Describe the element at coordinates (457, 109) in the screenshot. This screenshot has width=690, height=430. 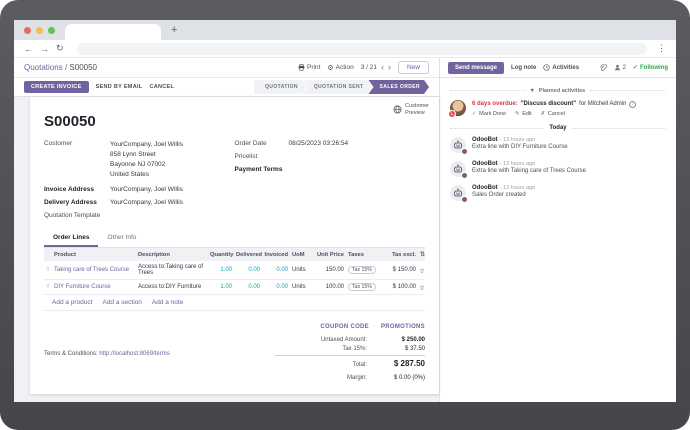
I see `avatar` at that location.